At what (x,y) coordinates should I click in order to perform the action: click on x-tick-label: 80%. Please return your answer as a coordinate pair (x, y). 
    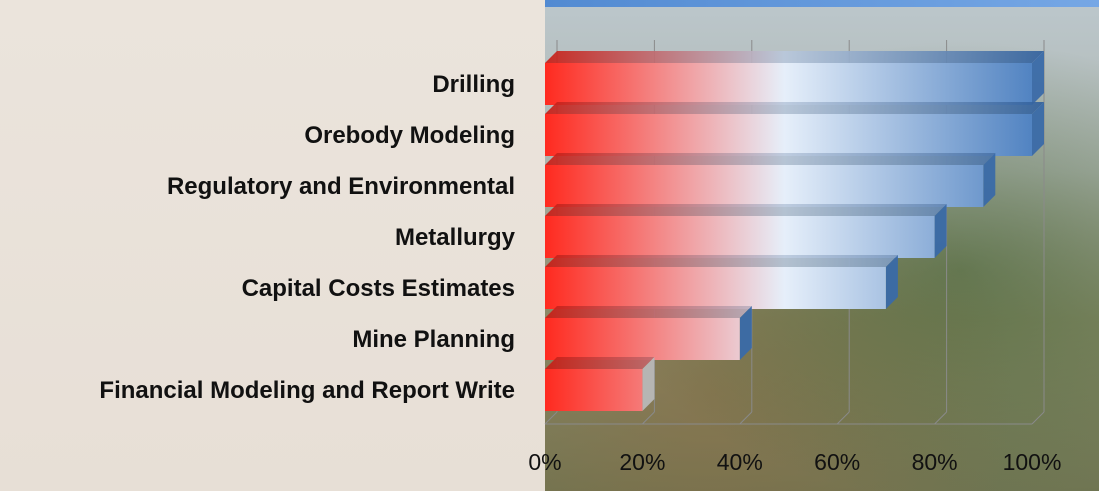
    Looking at the image, I should click on (935, 462).